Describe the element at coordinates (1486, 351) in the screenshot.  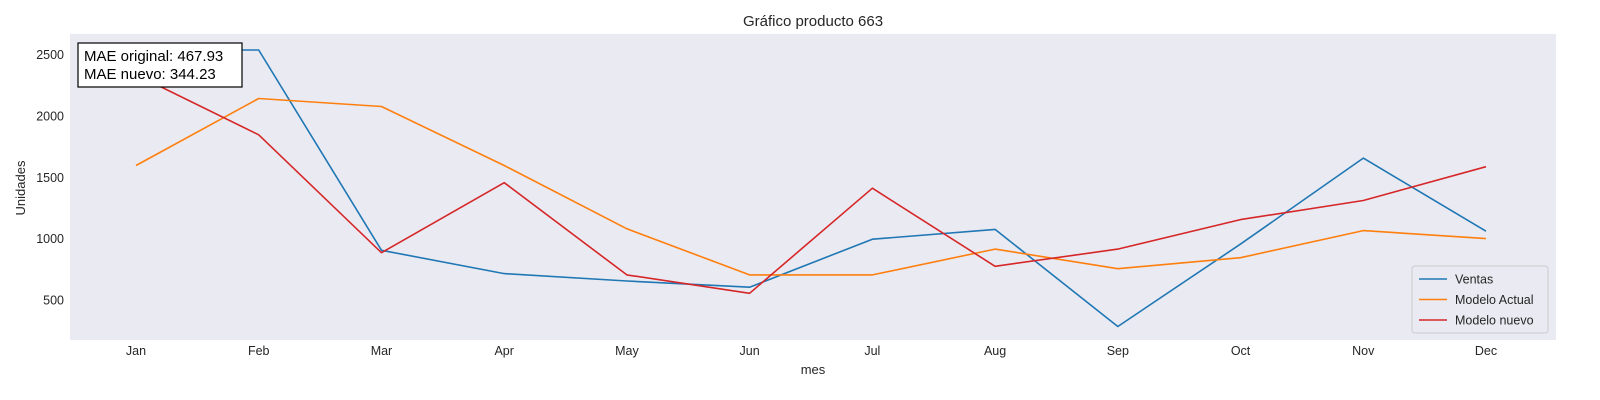
I see `x-tick-label: Dec` at that location.